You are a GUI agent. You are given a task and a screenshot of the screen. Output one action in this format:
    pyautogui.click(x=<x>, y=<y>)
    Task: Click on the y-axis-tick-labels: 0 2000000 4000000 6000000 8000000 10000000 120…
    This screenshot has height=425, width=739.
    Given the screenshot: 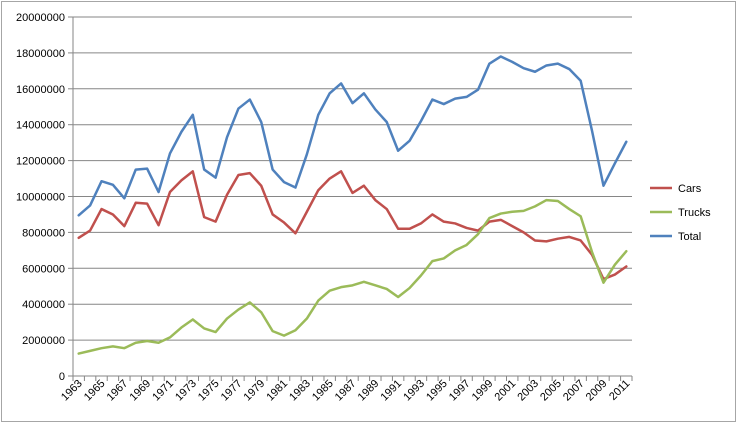 What is the action you would take?
    pyautogui.click(x=40, y=197)
    